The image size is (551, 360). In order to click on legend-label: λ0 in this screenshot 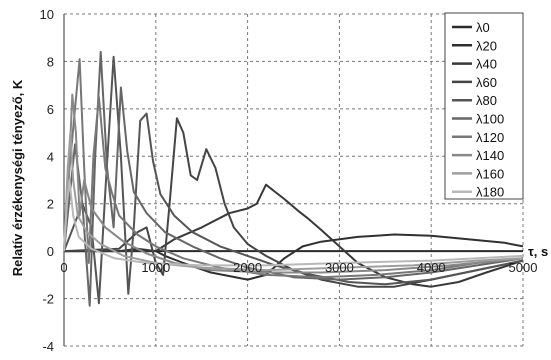, I will do `click(483, 27)`.